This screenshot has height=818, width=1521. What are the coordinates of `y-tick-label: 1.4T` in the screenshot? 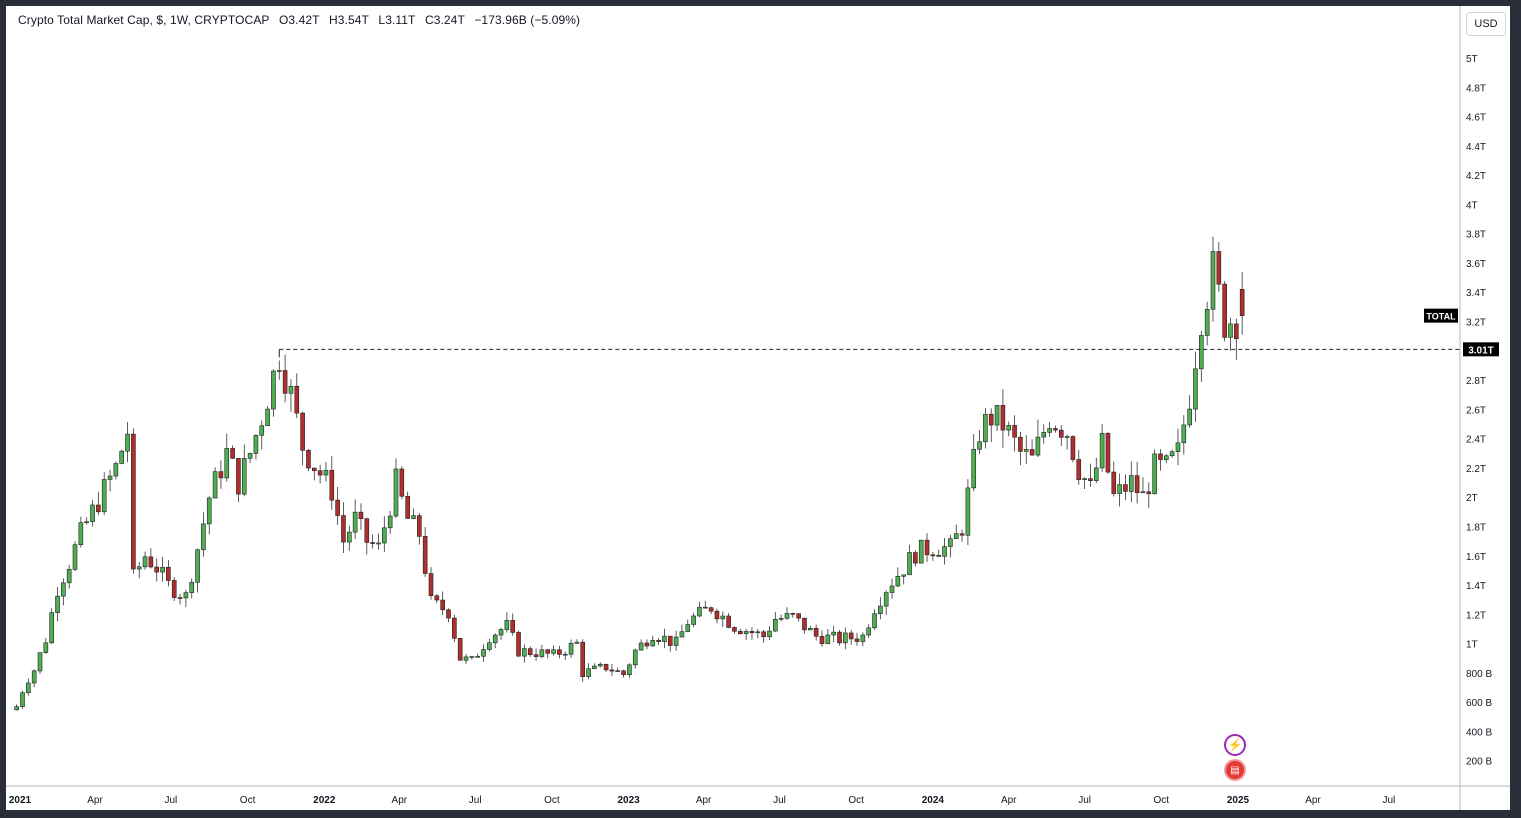 It's located at (1476, 586).